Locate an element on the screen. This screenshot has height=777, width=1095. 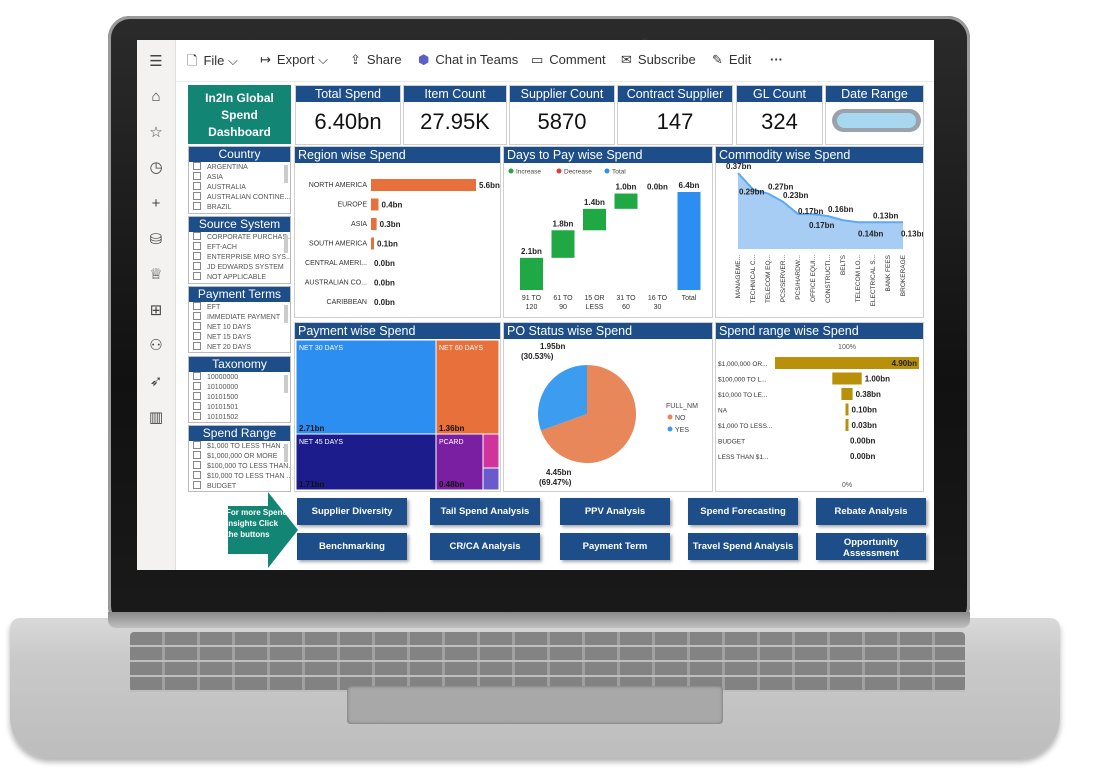
waterfall-category-label: 31 TO is located at coordinates (626, 298).